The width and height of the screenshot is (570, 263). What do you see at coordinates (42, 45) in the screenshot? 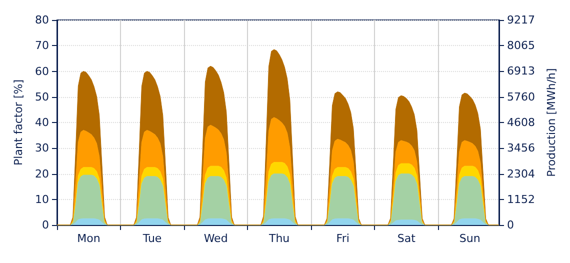
I see `y-tick-label: 70` at bounding box center [42, 45].